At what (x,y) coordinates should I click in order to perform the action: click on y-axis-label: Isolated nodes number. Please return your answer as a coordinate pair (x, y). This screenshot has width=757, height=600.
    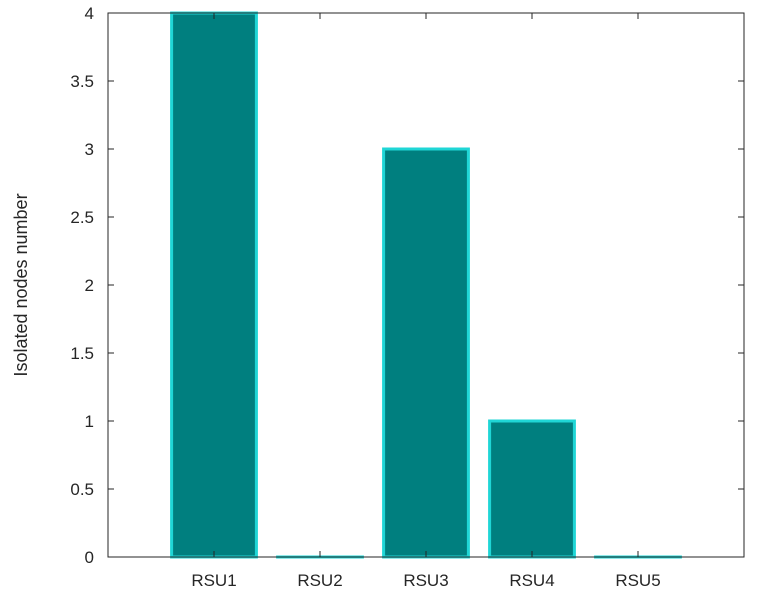
    Looking at the image, I should click on (21, 284).